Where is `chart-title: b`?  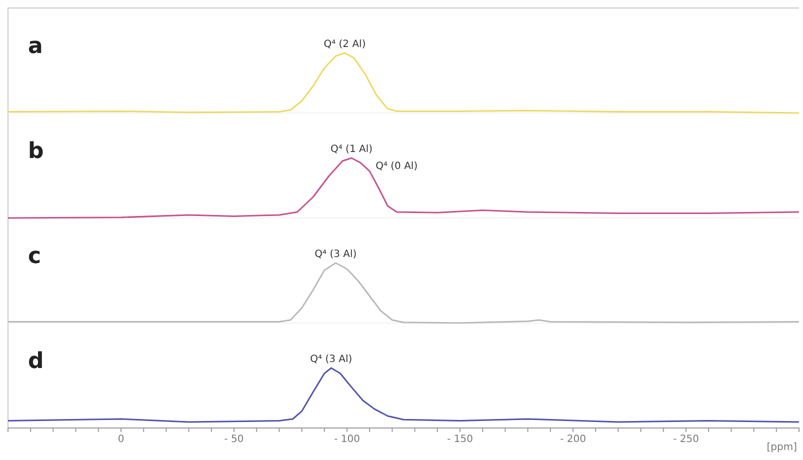 chart-title: b is located at coordinates (36, 151).